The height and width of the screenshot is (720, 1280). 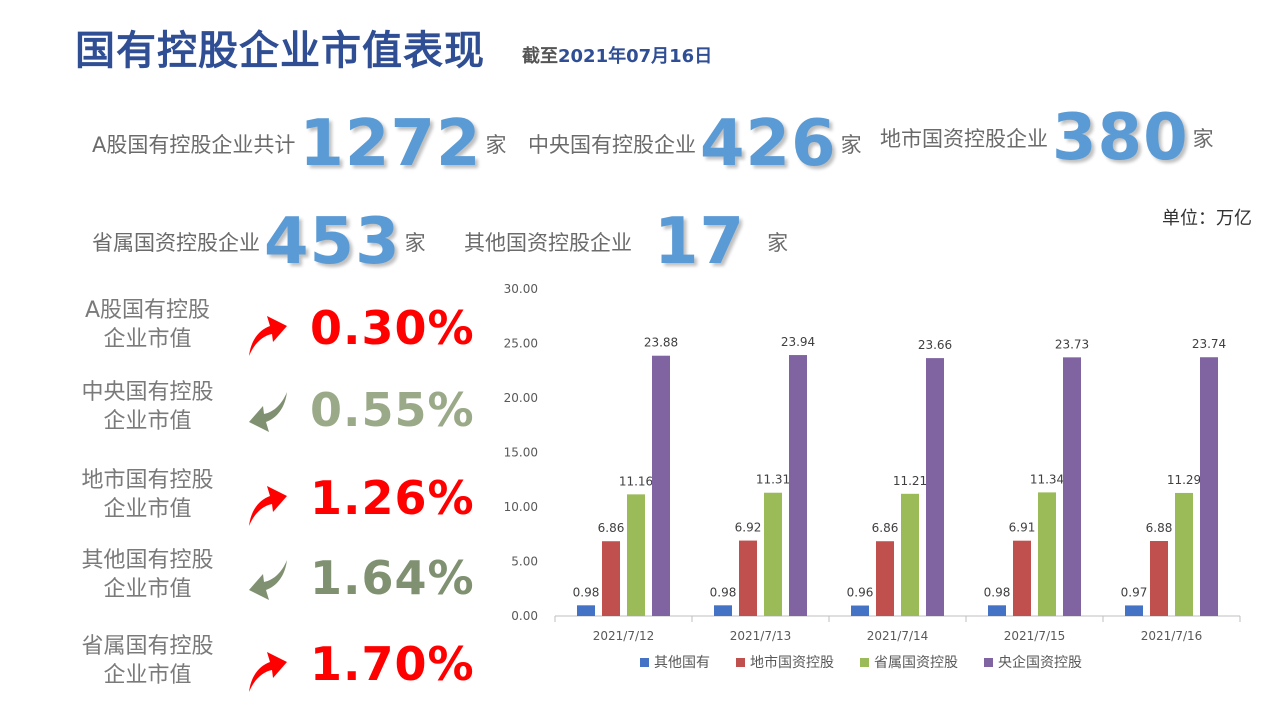 What do you see at coordinates (1022, 528) in the screenshot?
I see `bar-data-label: 6.91` at bounding box center [1022, 528].